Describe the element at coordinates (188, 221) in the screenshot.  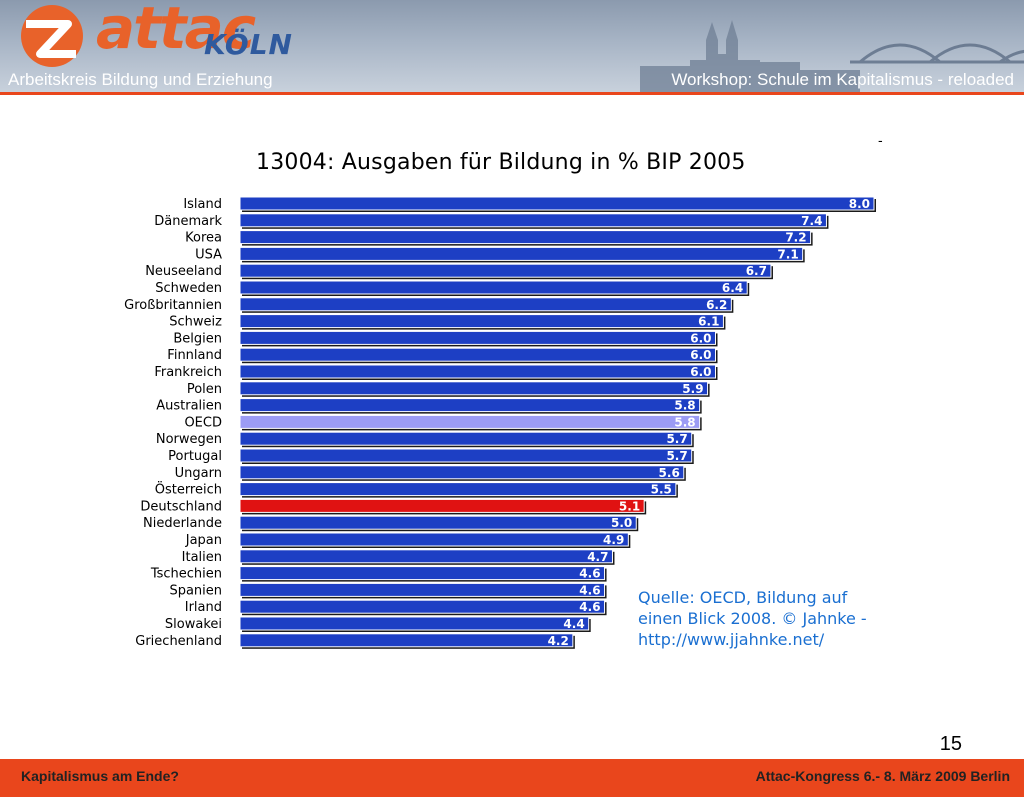
I see `category-label: Dänemark` at that location.